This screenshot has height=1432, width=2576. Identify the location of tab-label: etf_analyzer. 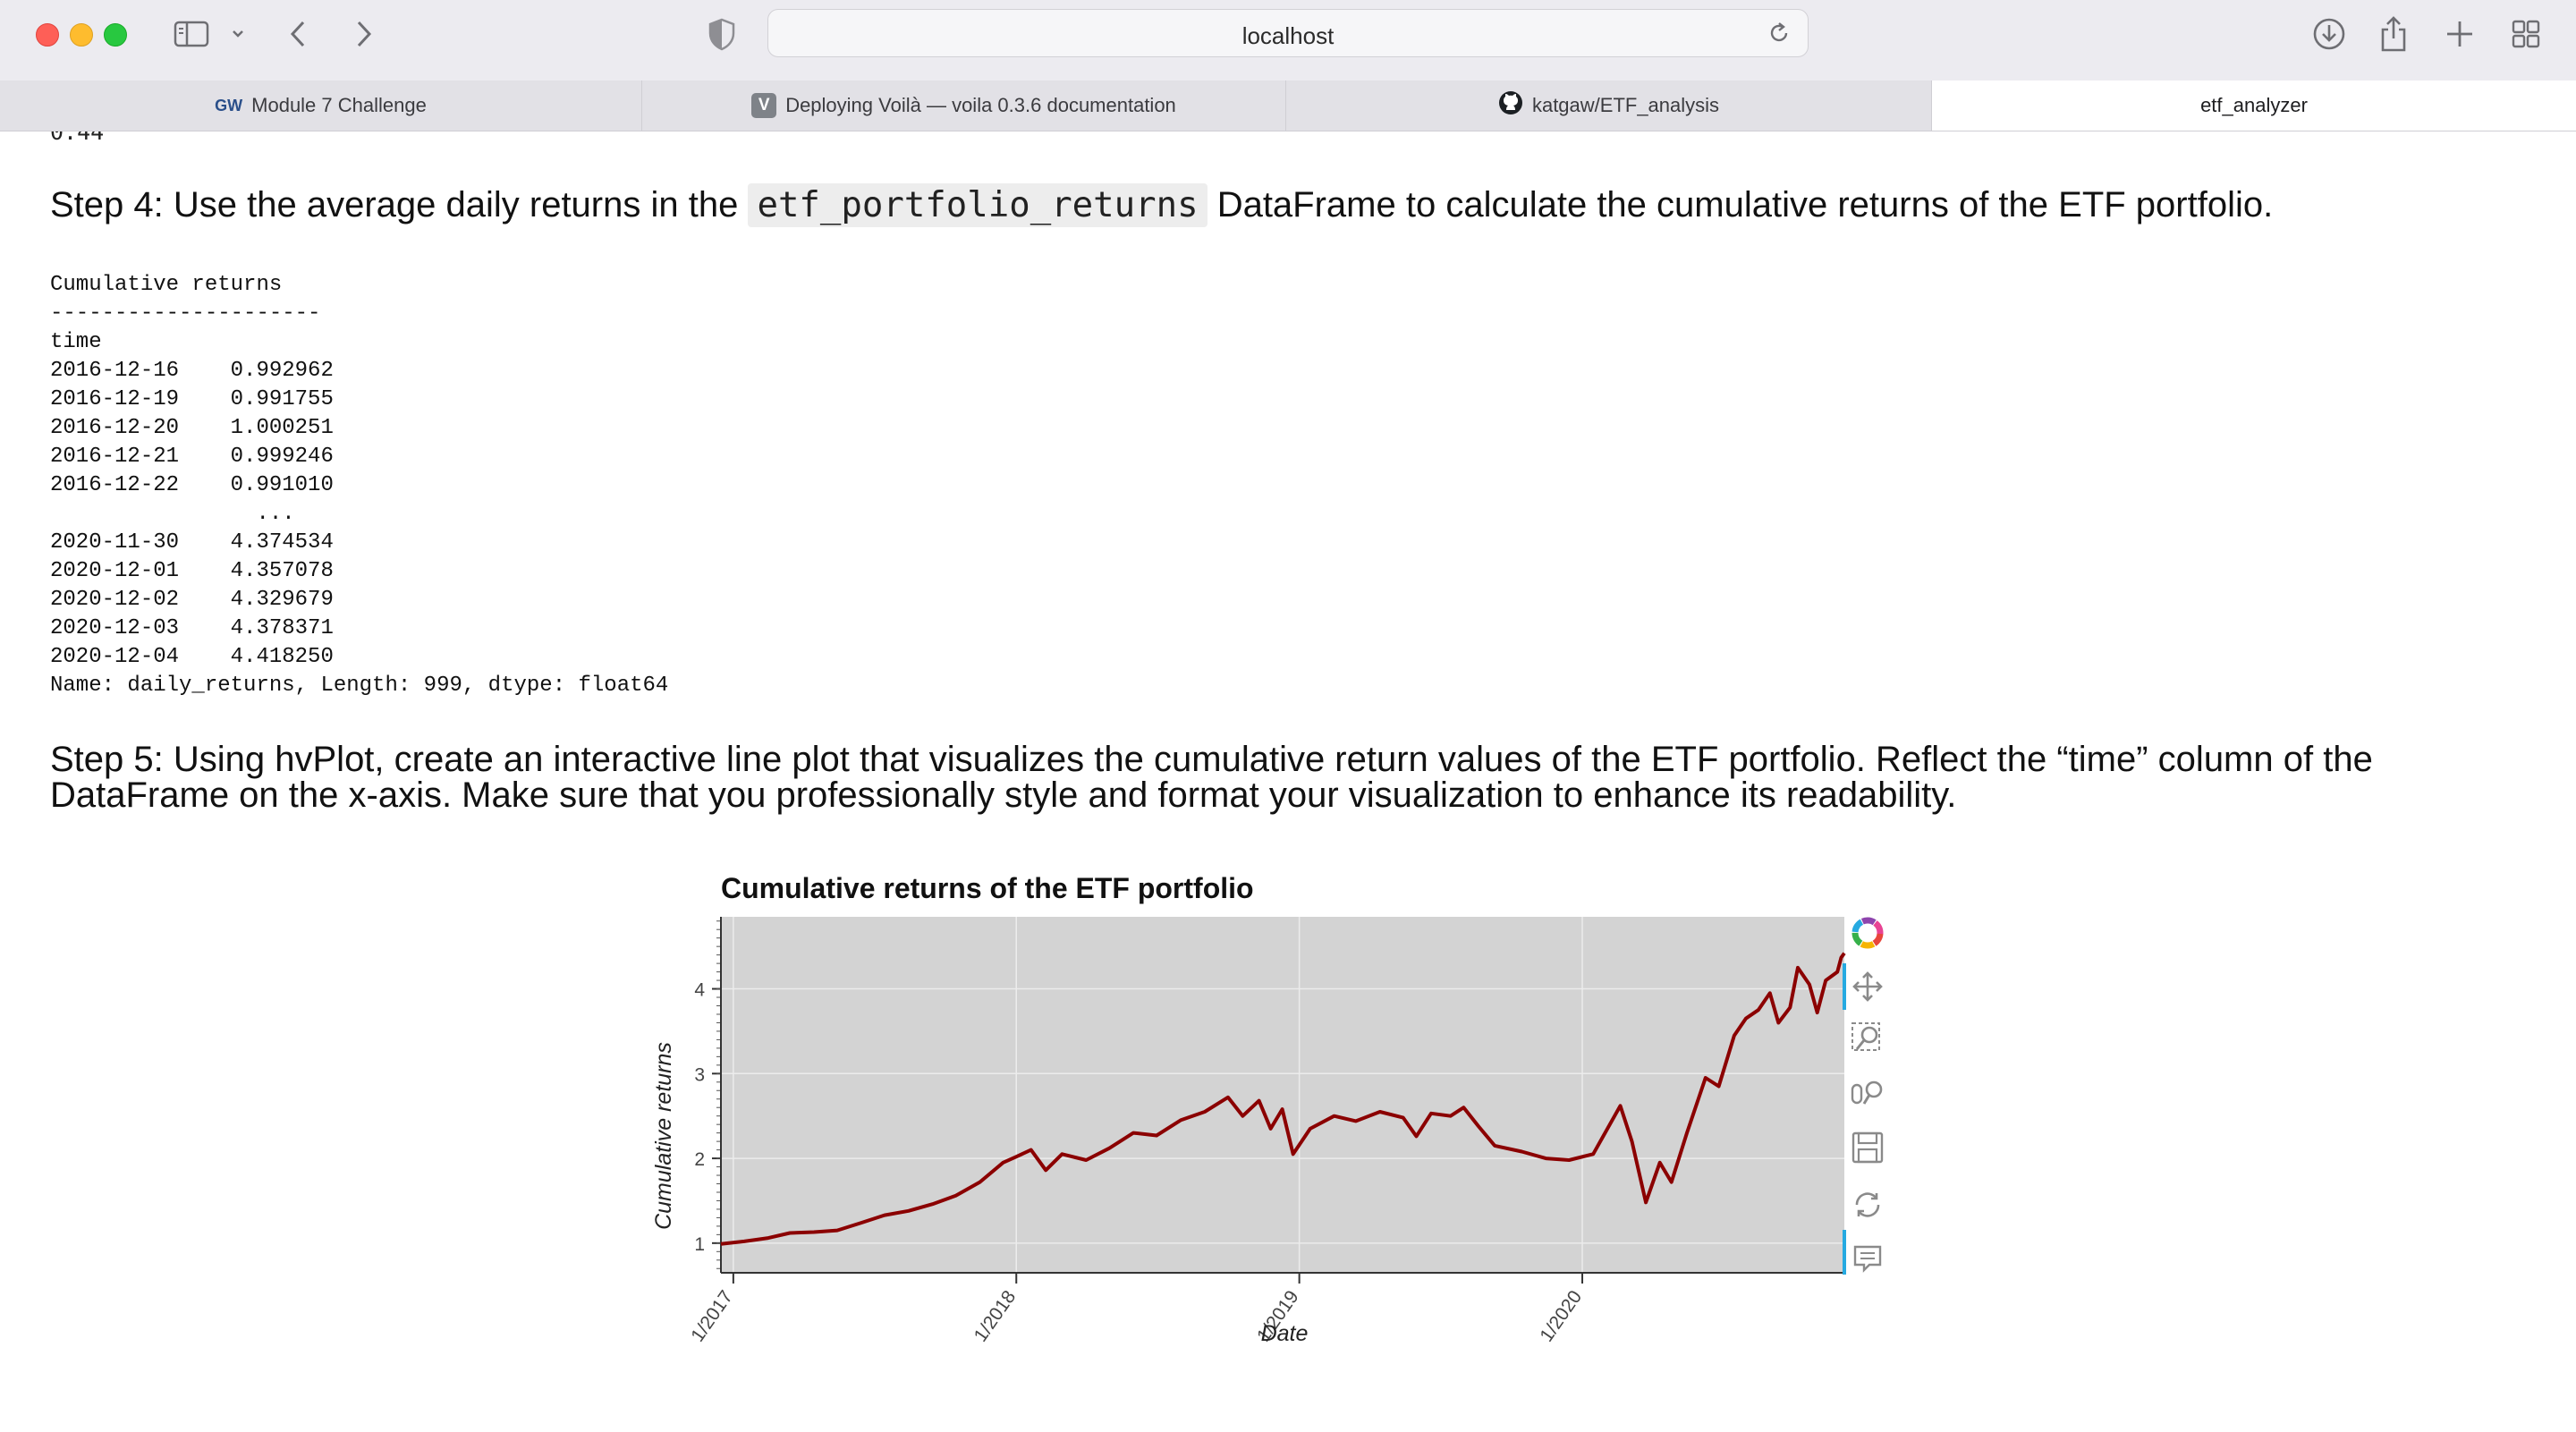
(2254, 105).